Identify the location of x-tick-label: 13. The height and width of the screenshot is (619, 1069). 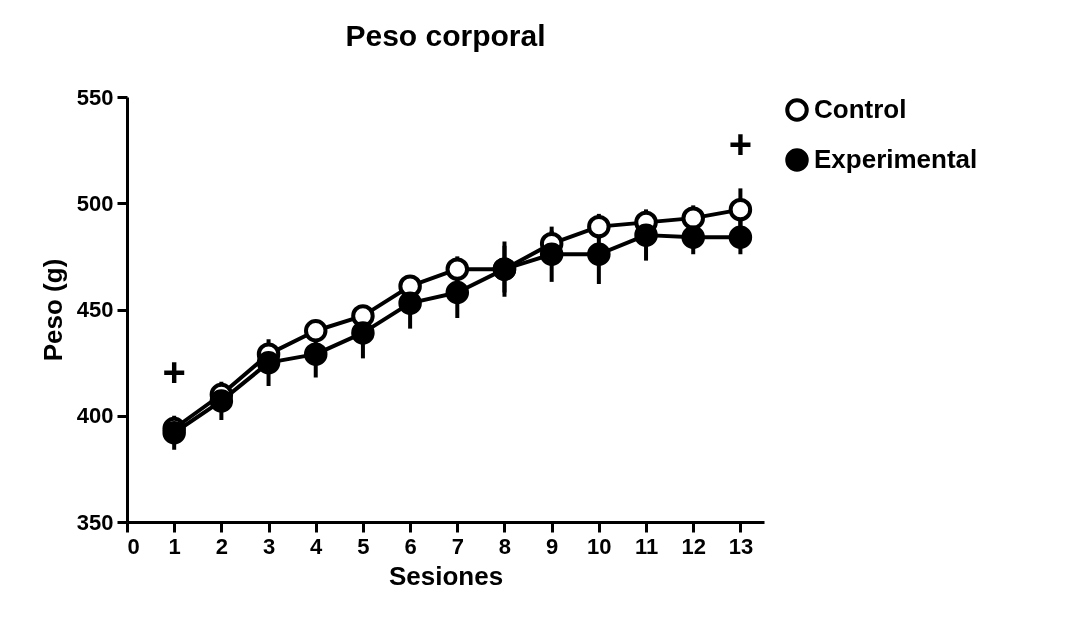
(741, 546).